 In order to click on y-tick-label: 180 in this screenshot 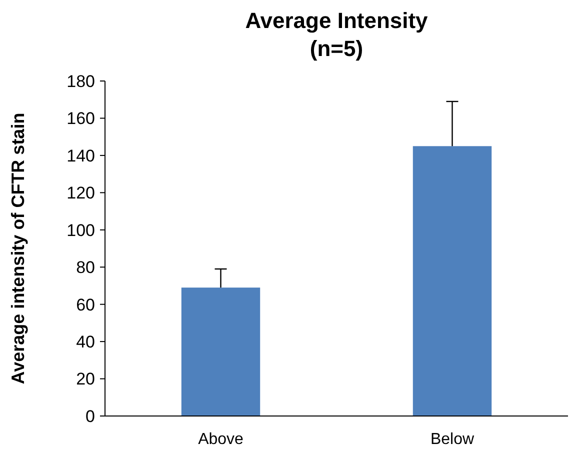, I will do `click(80, 81)`.